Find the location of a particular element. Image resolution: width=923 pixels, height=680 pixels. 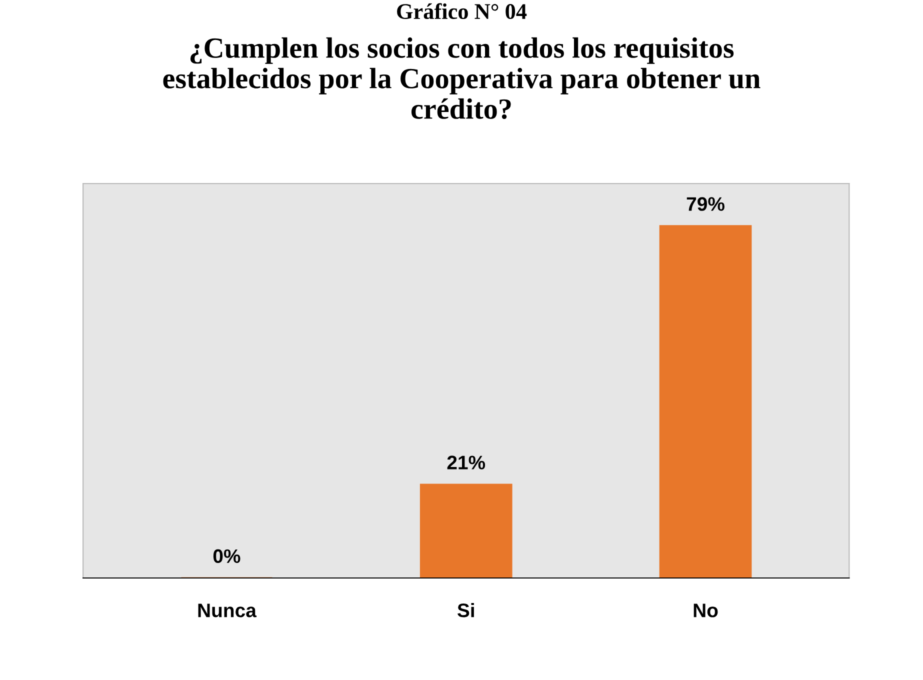

data-label: 79% is located at coordinates (705, 204).